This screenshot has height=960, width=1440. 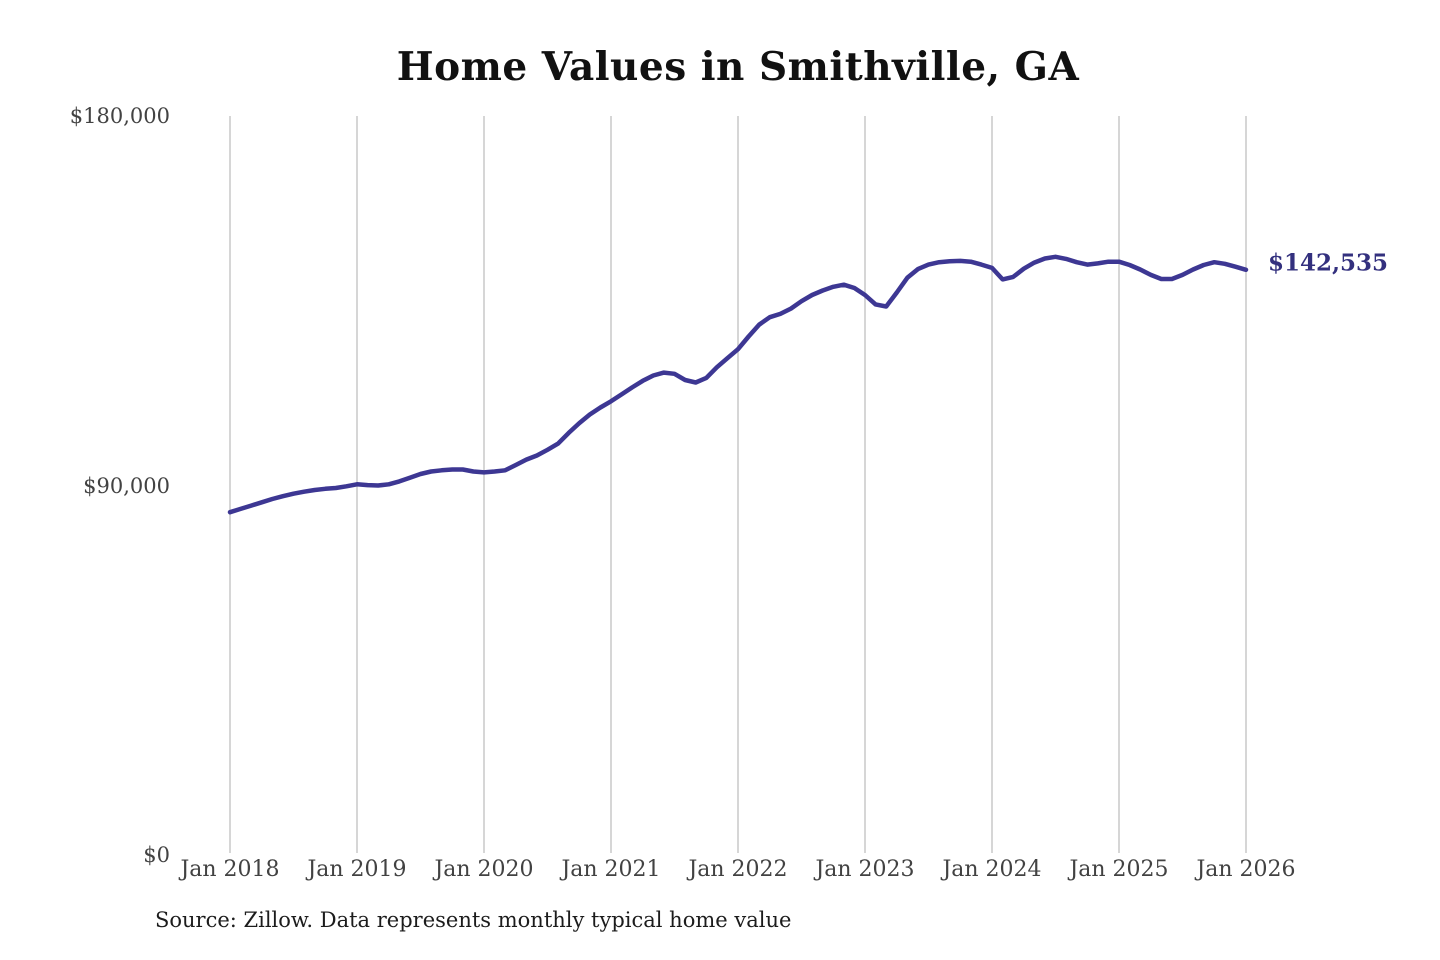 What do you see at coordinates (738, 67) in the screenshot?
I see `chart-title: Home Values in Smithville, GA` at bounding box center [738, 67].